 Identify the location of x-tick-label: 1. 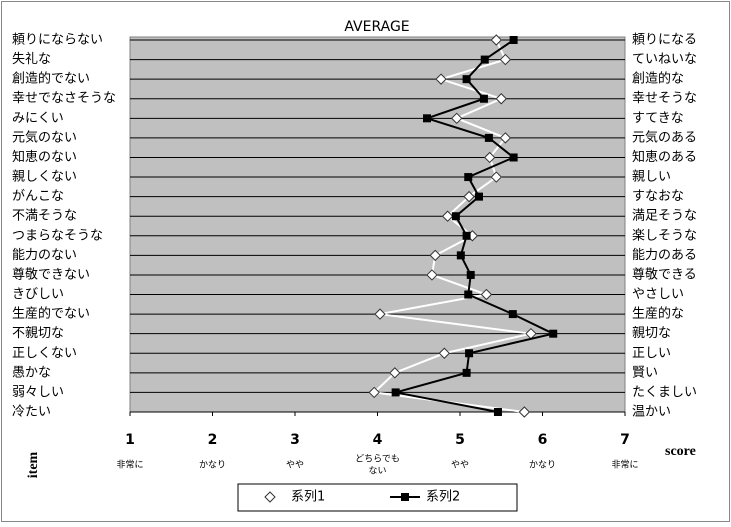
(130, 440).